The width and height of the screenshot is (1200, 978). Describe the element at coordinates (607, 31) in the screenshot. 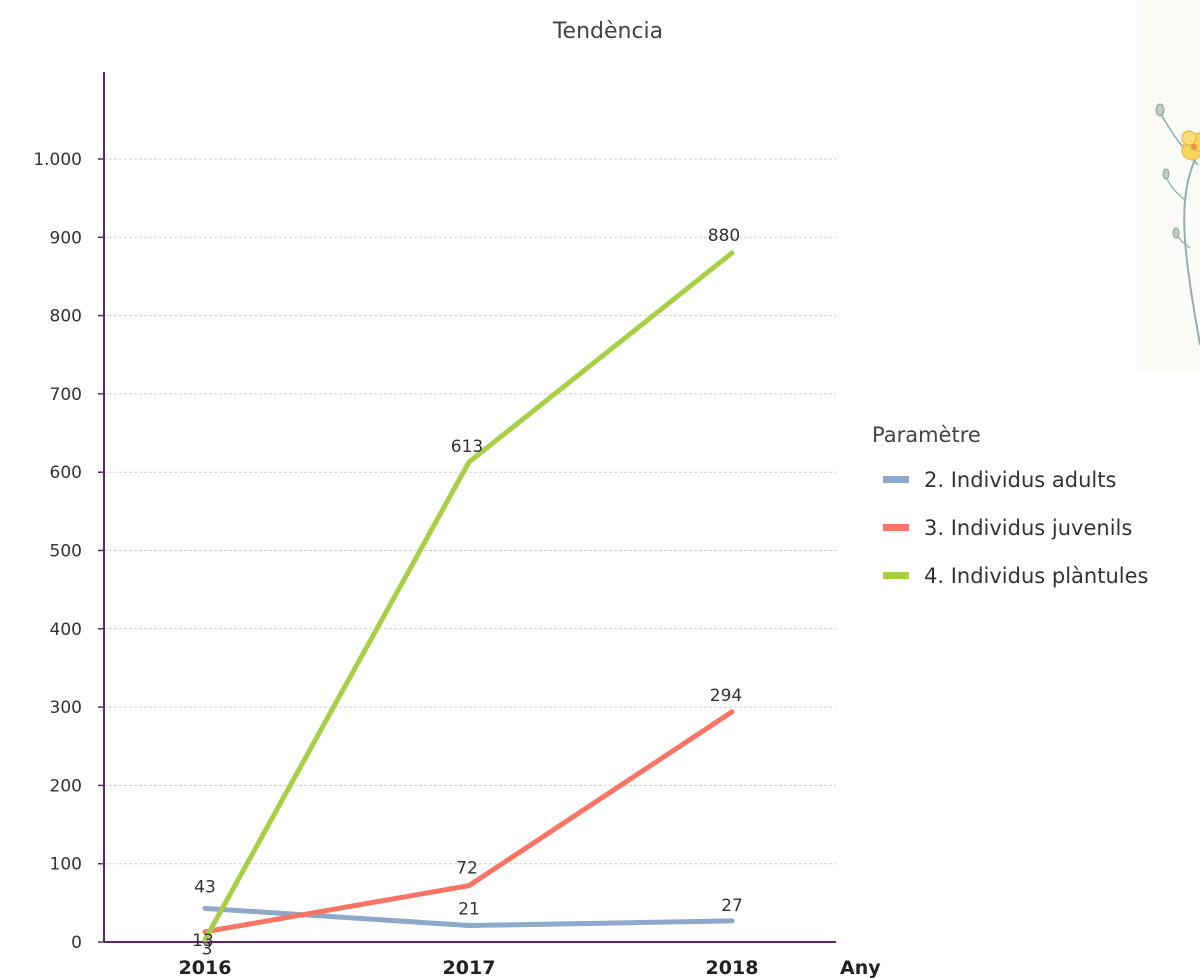

I see `chart-title: Tendència` at that location.